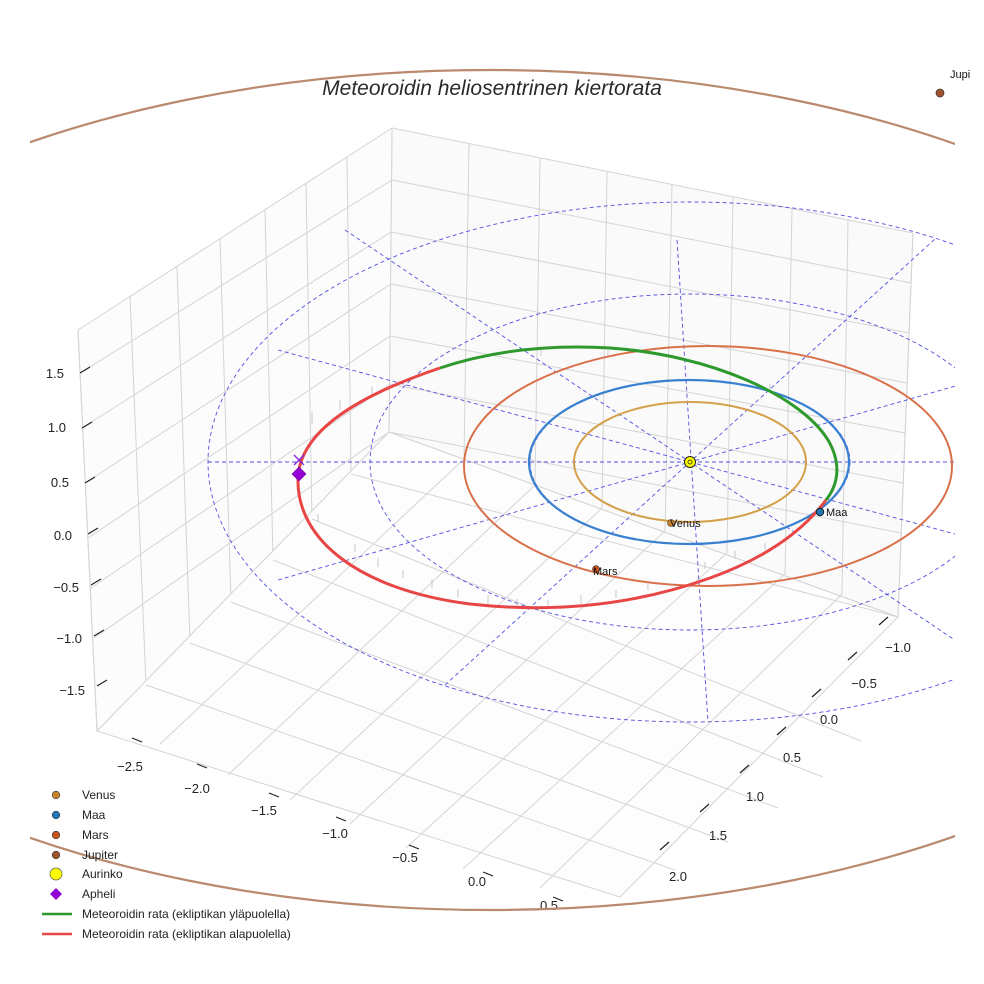 The width and height of the screenshot is (984, 984). Describe the element at coordinates (94, 815) in the screenshot. I see `legend-label-earth: Maa` at that location.